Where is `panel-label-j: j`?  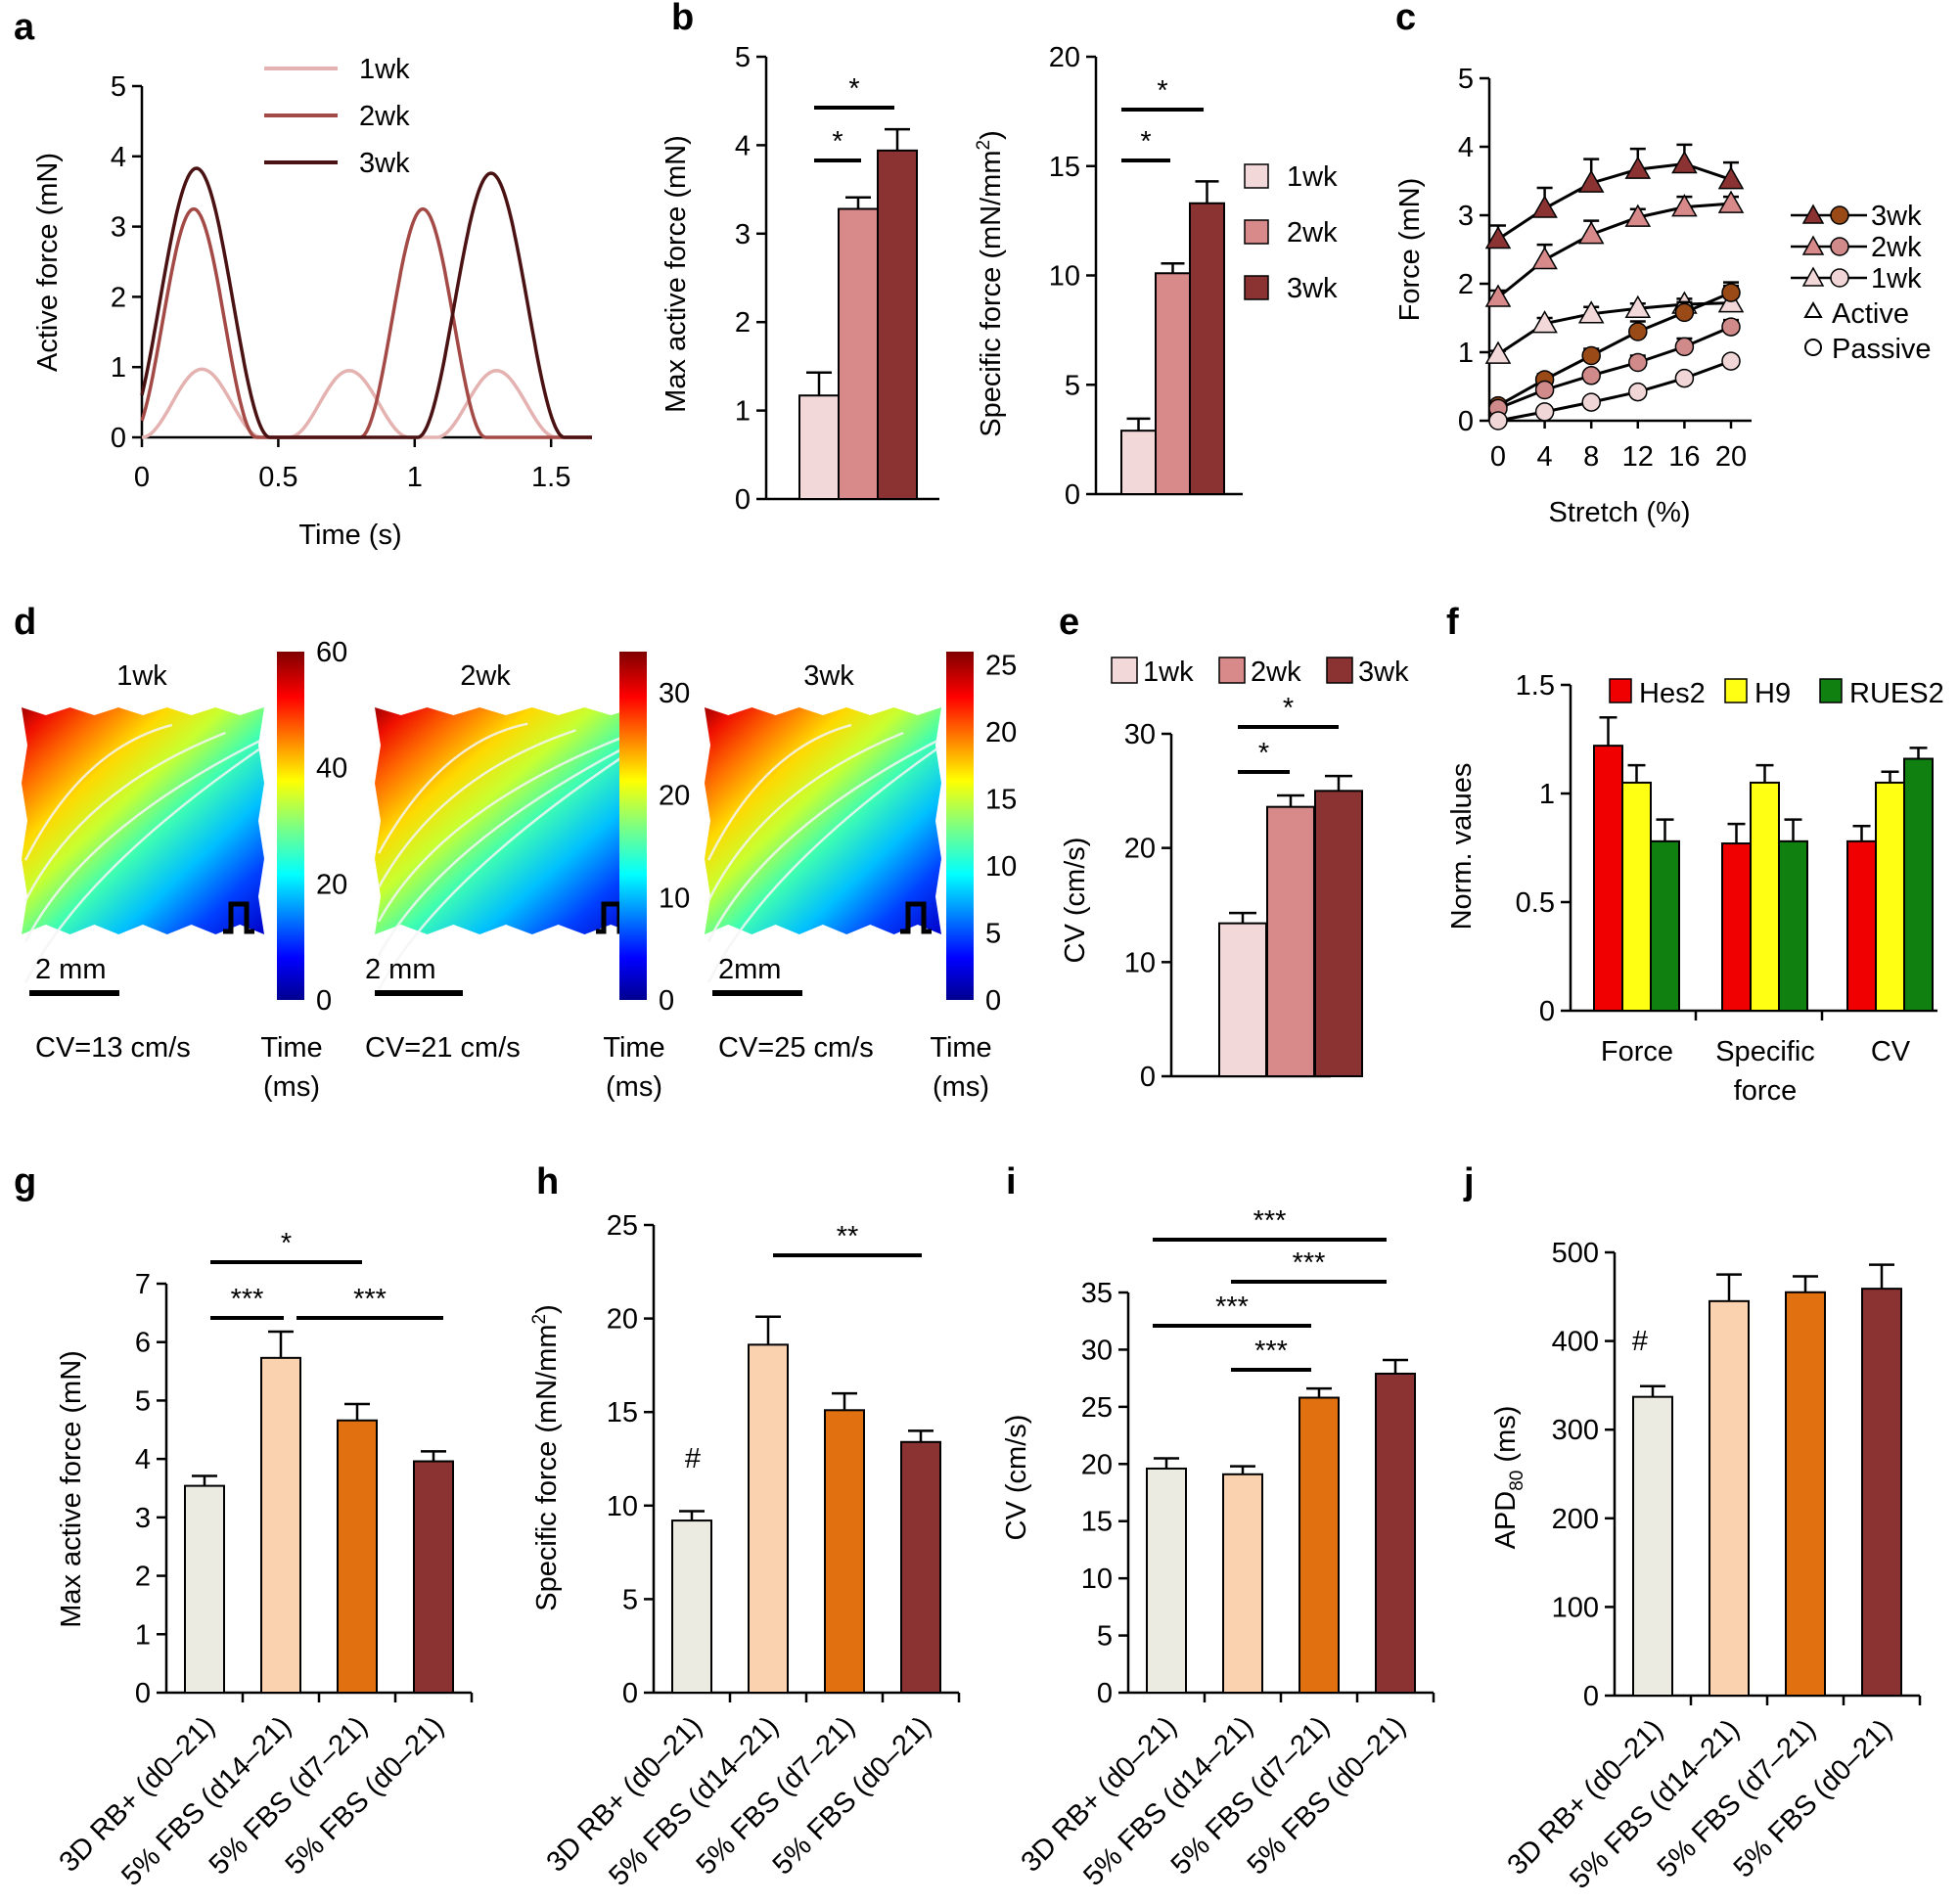 panel-label-j: j is located at coordinates (1469, 1181).